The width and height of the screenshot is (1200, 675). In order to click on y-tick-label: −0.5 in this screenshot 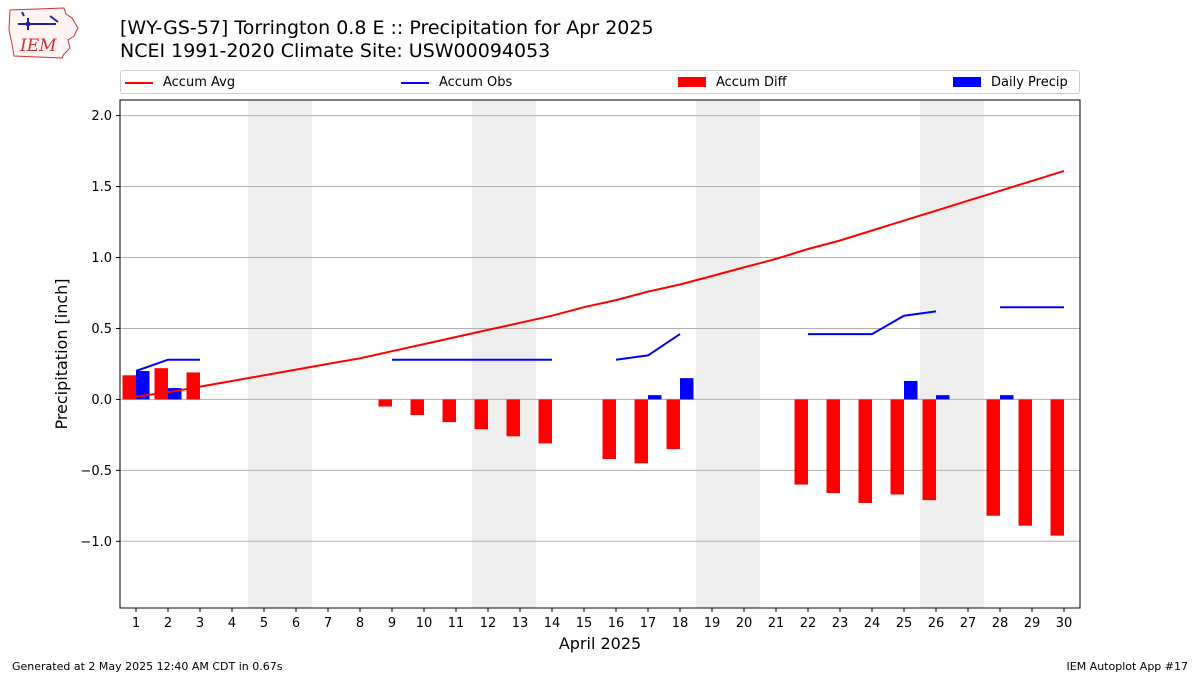, I will do `click(96, 471)`.